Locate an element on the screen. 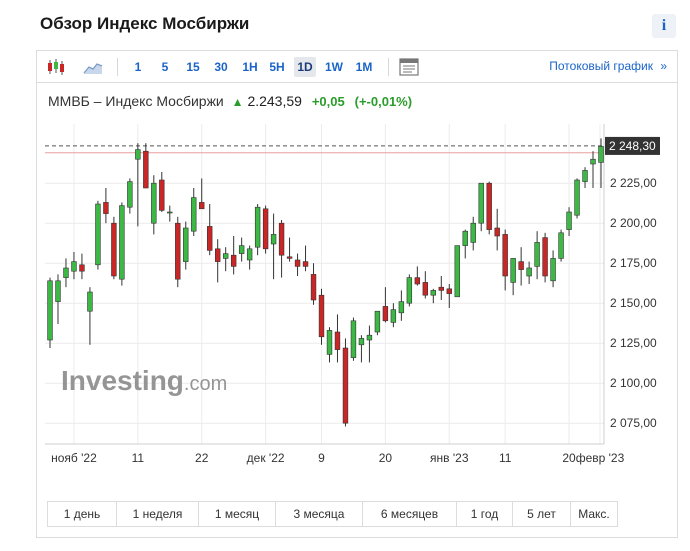 The width and height of the screenshot is (690, 551). last-price: 2.243,59 is located at coordinates (274, 101).